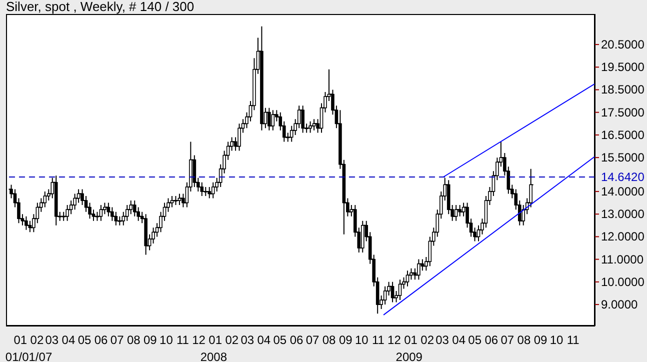 Image resolution: width=647 pixels, height=362 pixels. What do you see at coordinates (622, 259) in the screenshot?
I see `y-tick-label: 11.0000` at bounding box center [622, 259].